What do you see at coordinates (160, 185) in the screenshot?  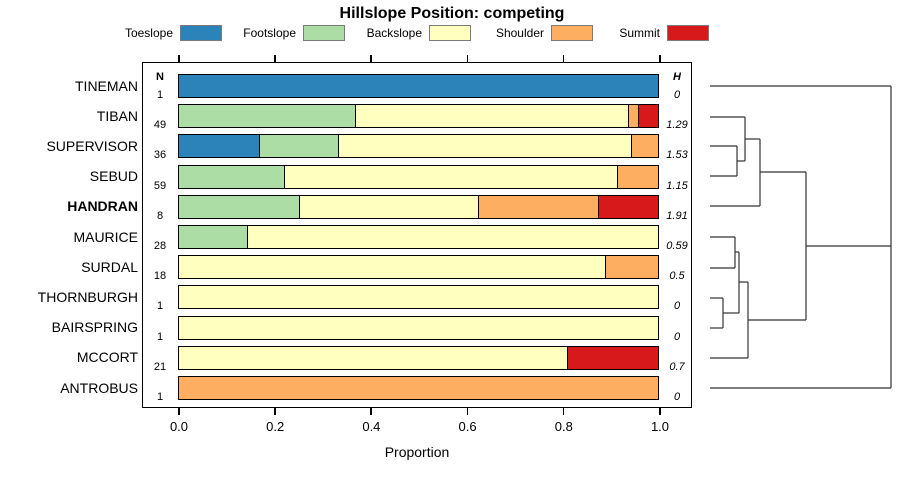 I see `n-value: 59` at bounding box center [160, 185].